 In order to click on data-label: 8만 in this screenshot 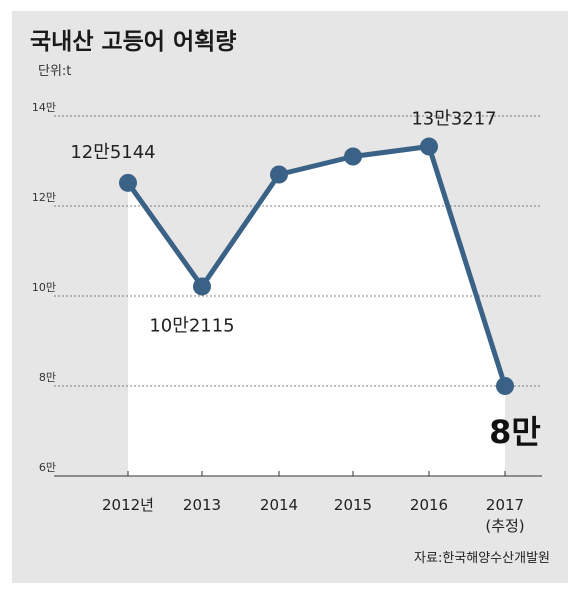, I will do `click(515, 432)`.